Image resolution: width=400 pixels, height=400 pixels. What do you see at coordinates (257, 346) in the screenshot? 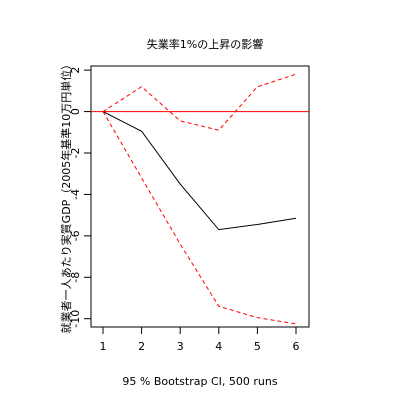
I see `x-tick-label-4: 5` at bounding box center [257, 346].